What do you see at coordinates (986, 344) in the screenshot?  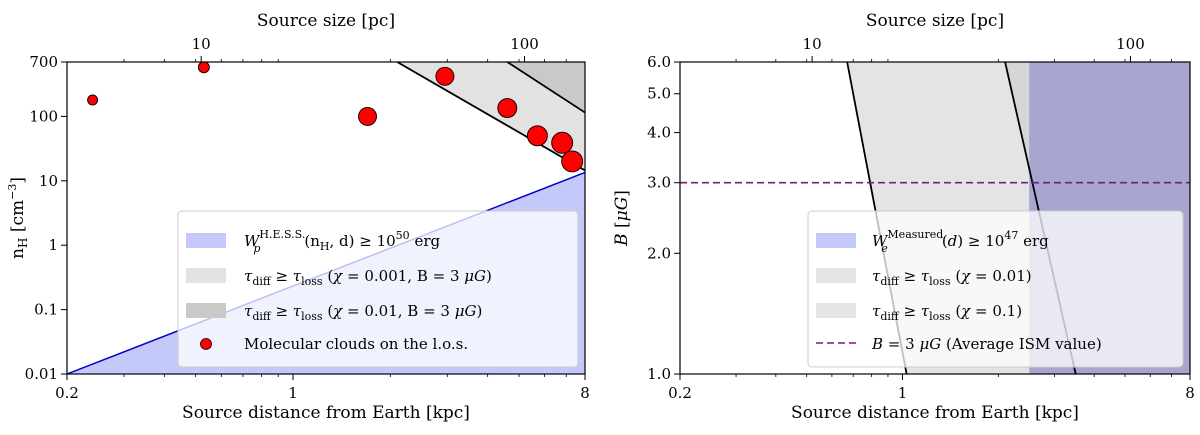 I see `legend-label-ism-line: B = 3 μG (Average ISM value)` at bounding box center [986, 344].